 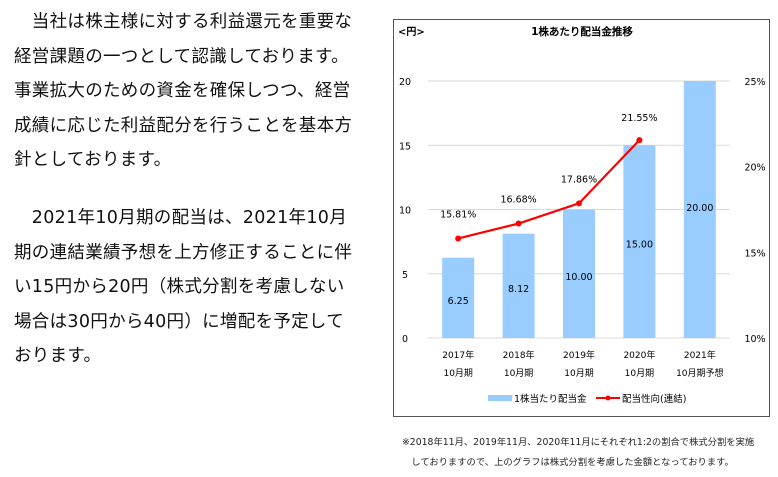 I want to click on y-tick-label: 20, so click(x=405, y=82).